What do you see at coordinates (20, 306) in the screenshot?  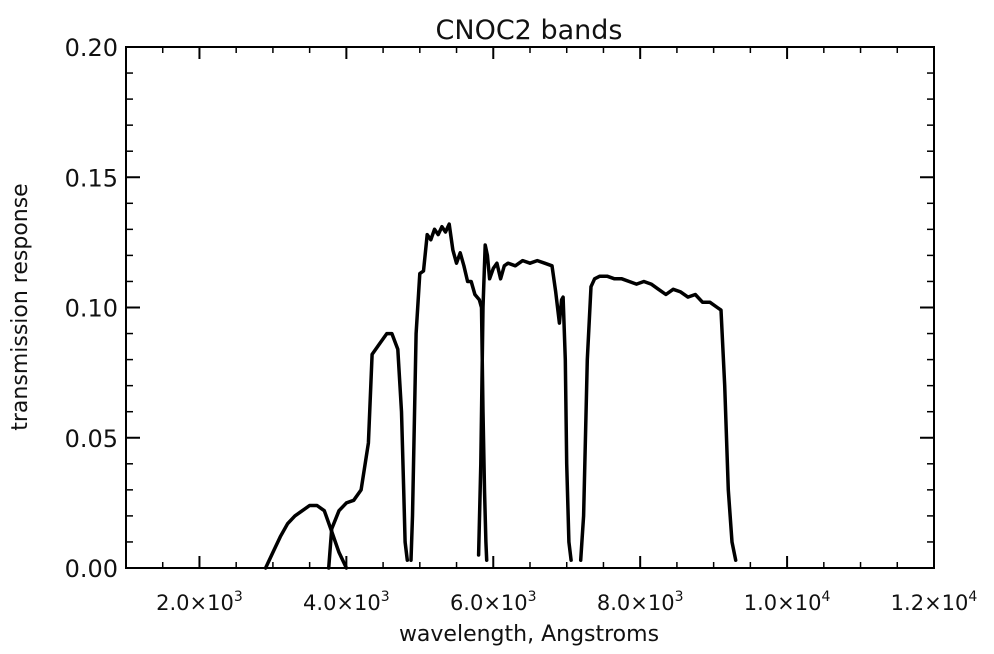 I see `y-axis-label: transmission response` at bounding box center [20, 306].